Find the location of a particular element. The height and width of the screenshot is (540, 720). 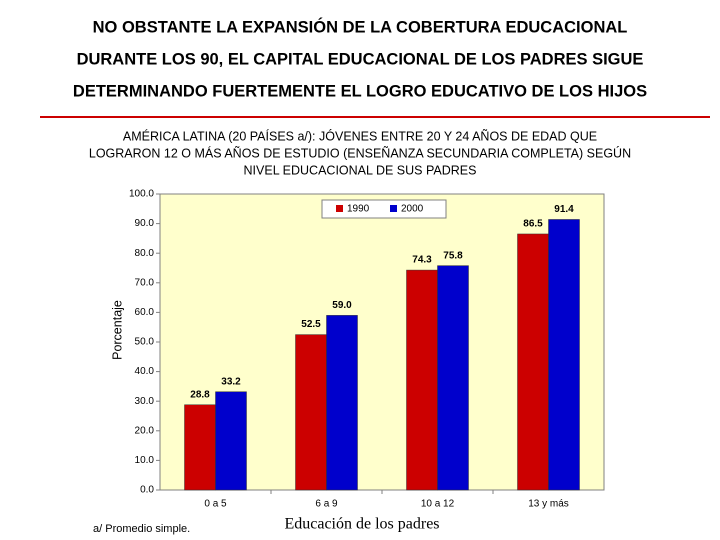

y-tick-label: 10.0 is located at coordinates (145, 460).